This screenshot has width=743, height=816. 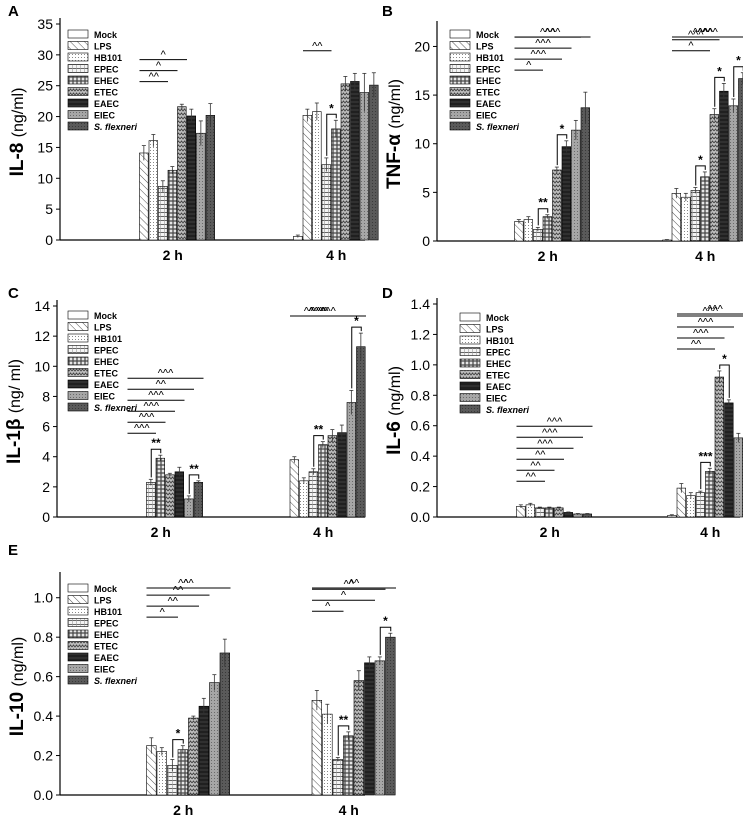 What do you see at coordinates (487, 116) in the screenshot?
I see `legend-label: EIEC` at bounding box center [487, 116].